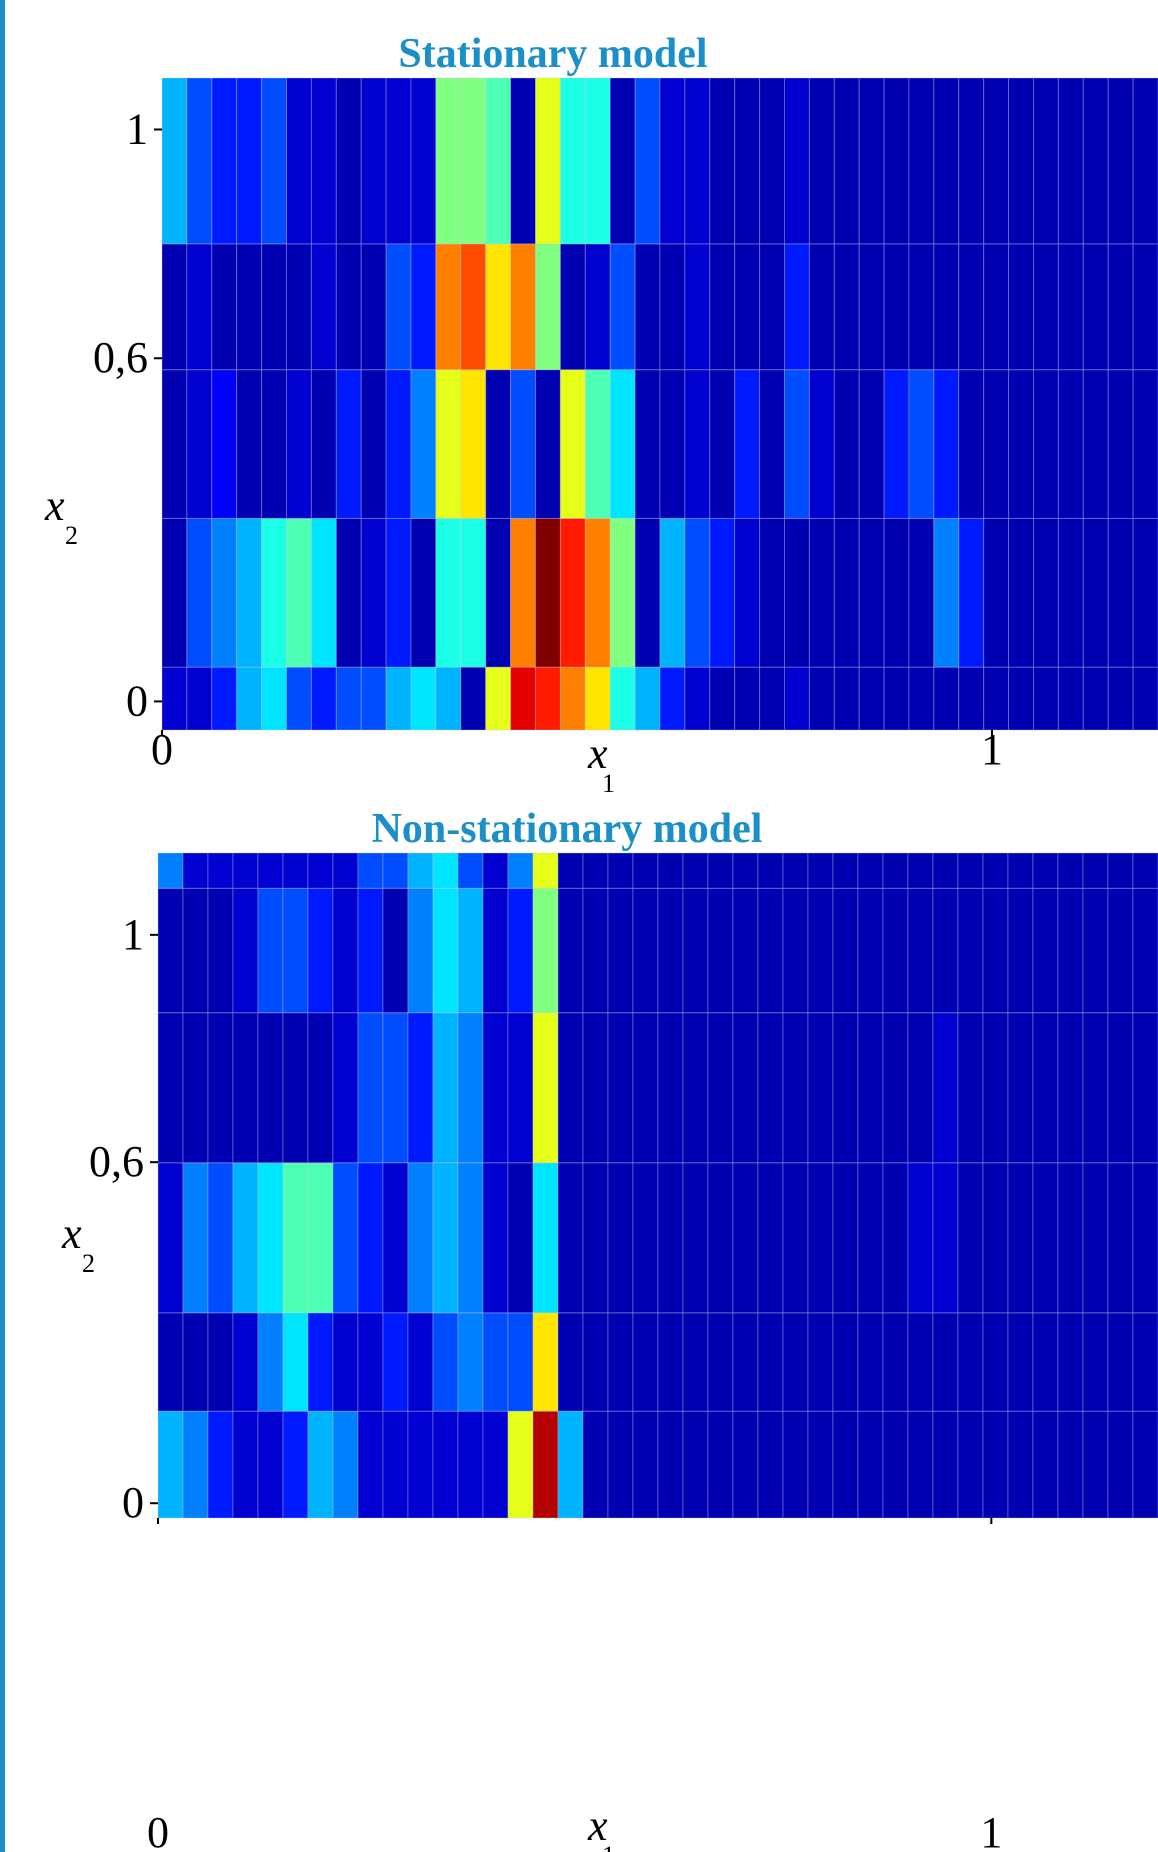  What do you see at coordinates (162, 749) in the screenshot?
I see `x-tick-label: 0` at bounding box center [162, 749].